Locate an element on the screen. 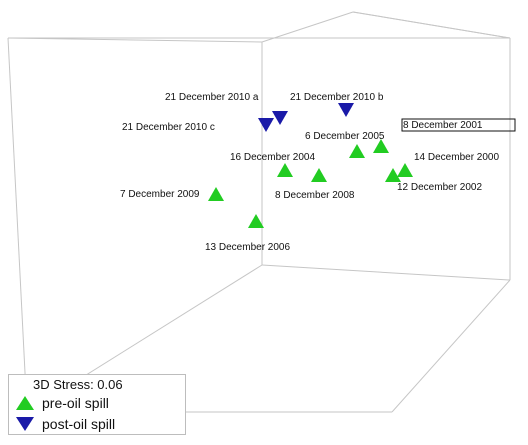  point-label: 16 December 2004 is located at coordinates (272, 157).